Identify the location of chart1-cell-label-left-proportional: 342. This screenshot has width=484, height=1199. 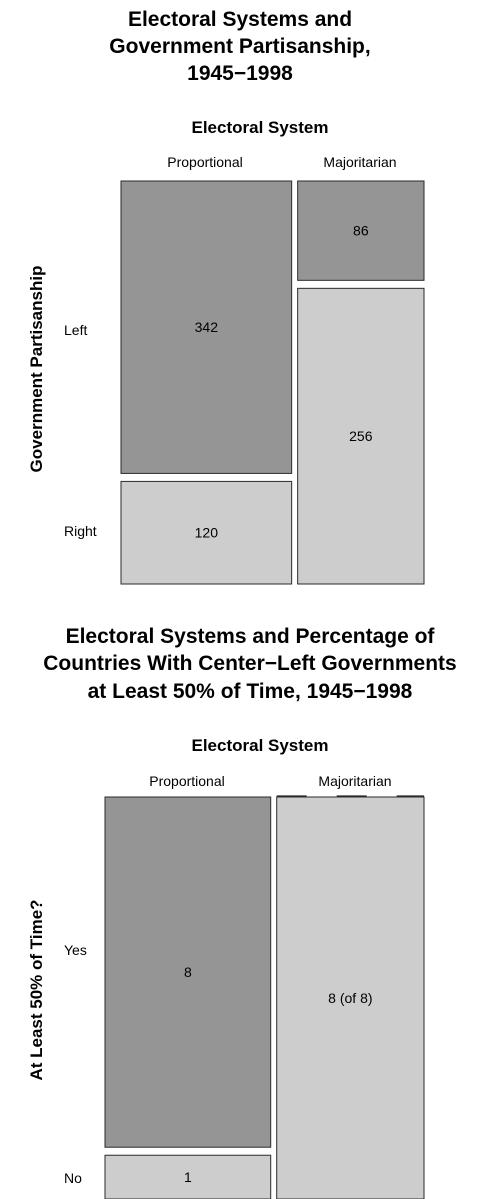
(207, 327).